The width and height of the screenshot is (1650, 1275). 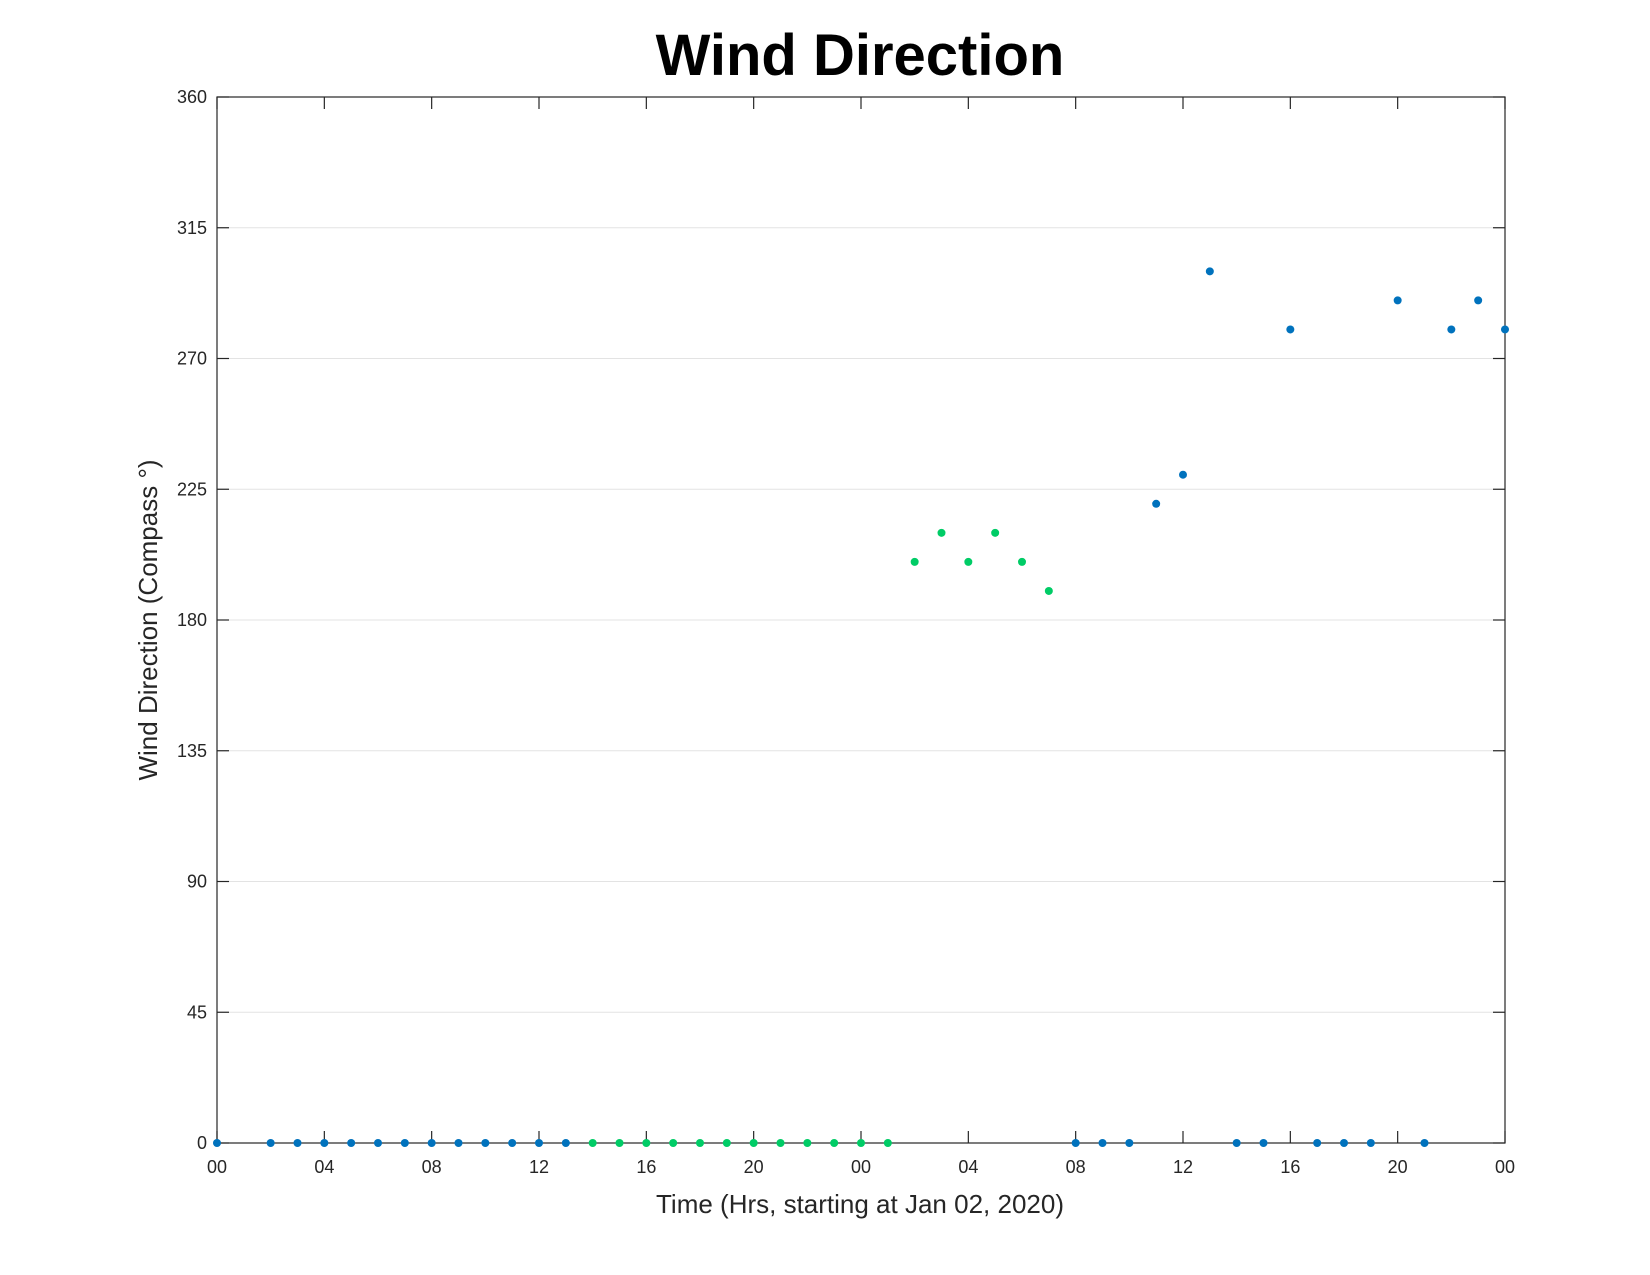 I want to click on y-tick-label: 225, so click(x=192, y=489).